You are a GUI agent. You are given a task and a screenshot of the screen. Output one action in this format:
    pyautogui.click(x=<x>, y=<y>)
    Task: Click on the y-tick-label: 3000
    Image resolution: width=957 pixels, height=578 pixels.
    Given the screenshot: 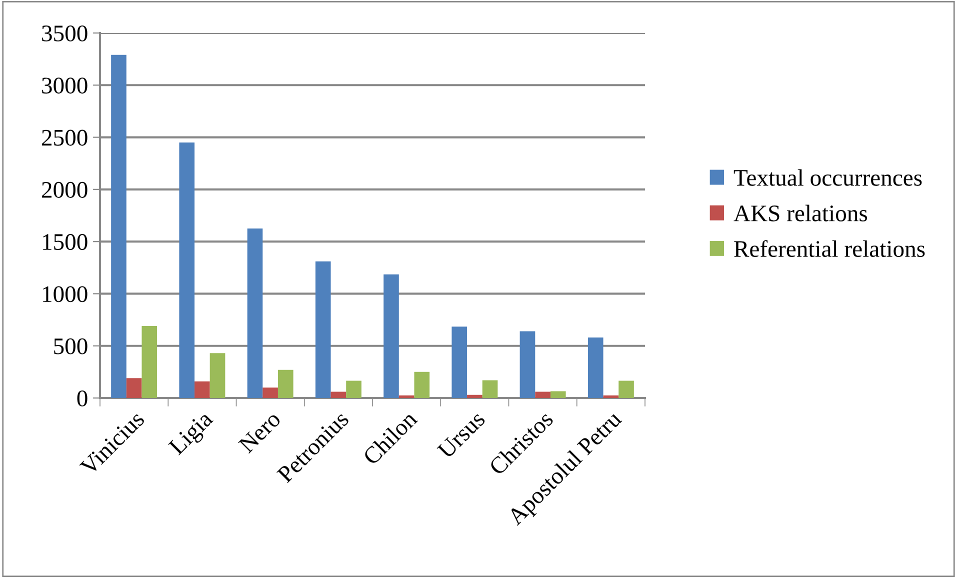 What is the action you would take?
    pyautogui.click(x=65, y=86)
    